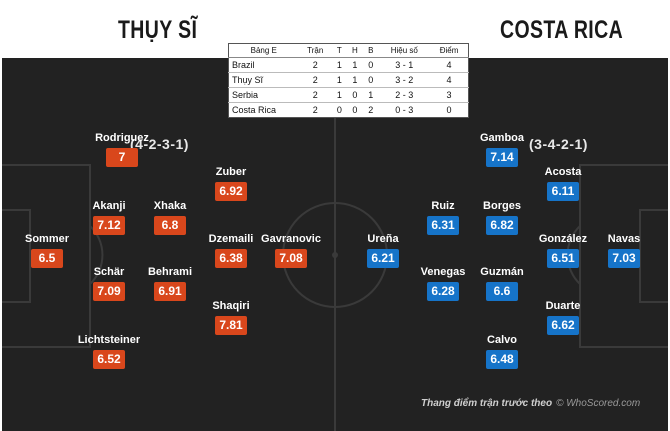 The image size is (670, 431). Describe the element at coordinates (339, 50) in the screenshot. I see `column-header: T` at that location.